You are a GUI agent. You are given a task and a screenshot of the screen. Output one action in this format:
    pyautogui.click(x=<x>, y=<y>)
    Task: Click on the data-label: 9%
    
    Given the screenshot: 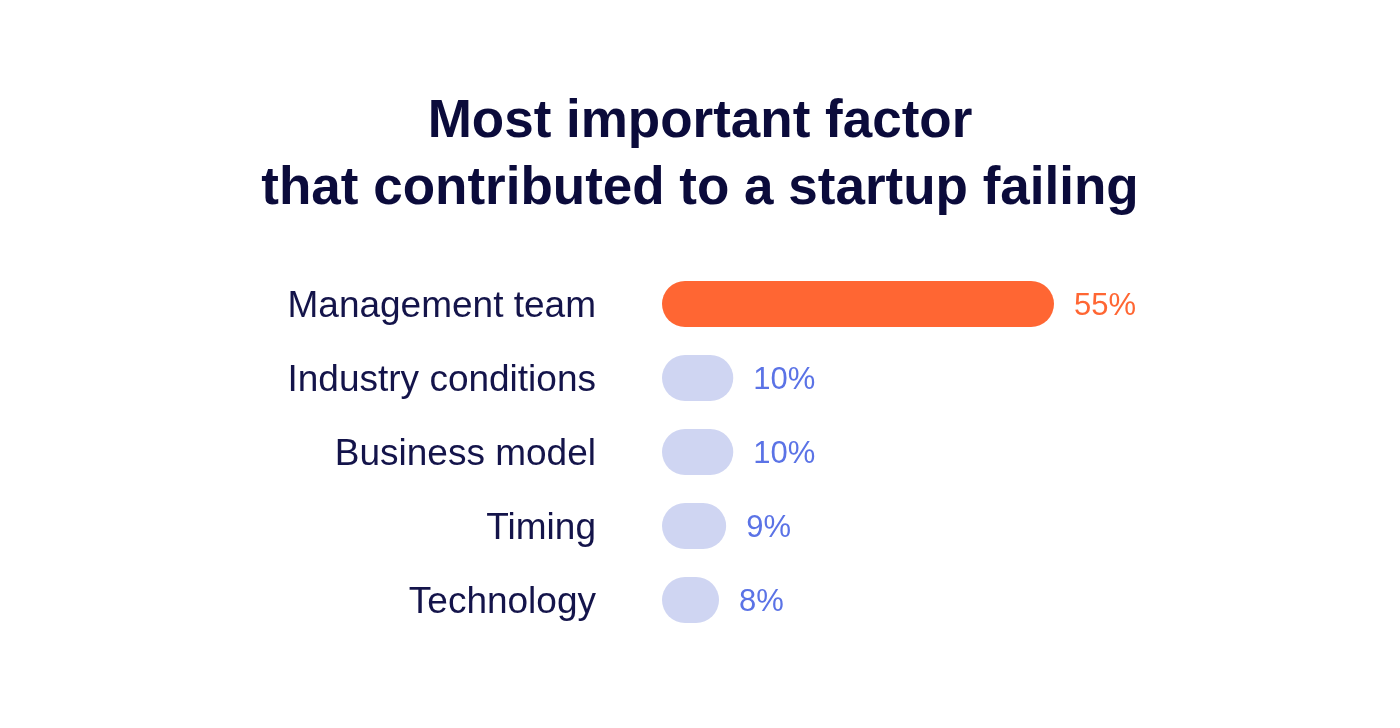 What is the action you would take?
    pyautogui.click(x=768, y=526)
    